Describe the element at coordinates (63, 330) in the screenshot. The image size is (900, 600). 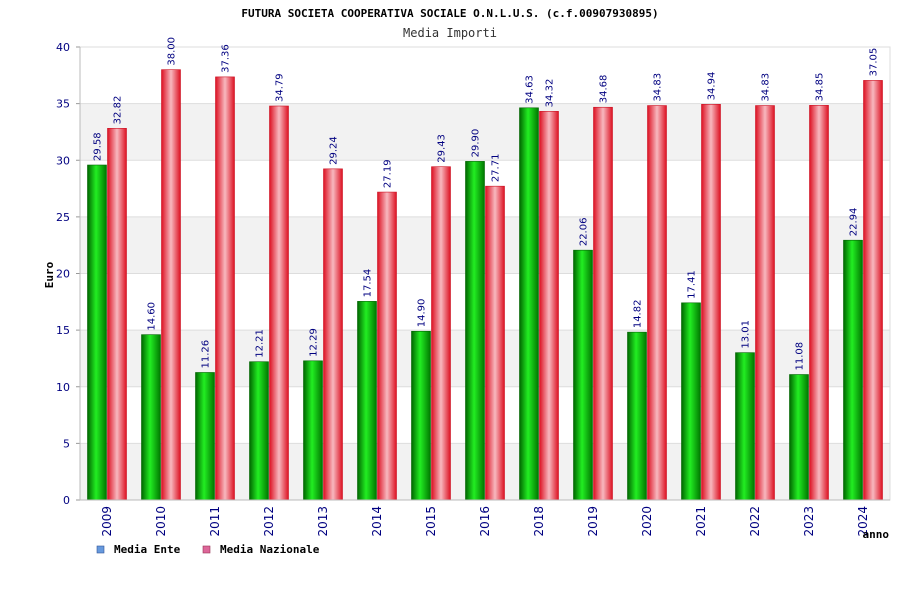
I see `y-tick-label: 15` at that location.